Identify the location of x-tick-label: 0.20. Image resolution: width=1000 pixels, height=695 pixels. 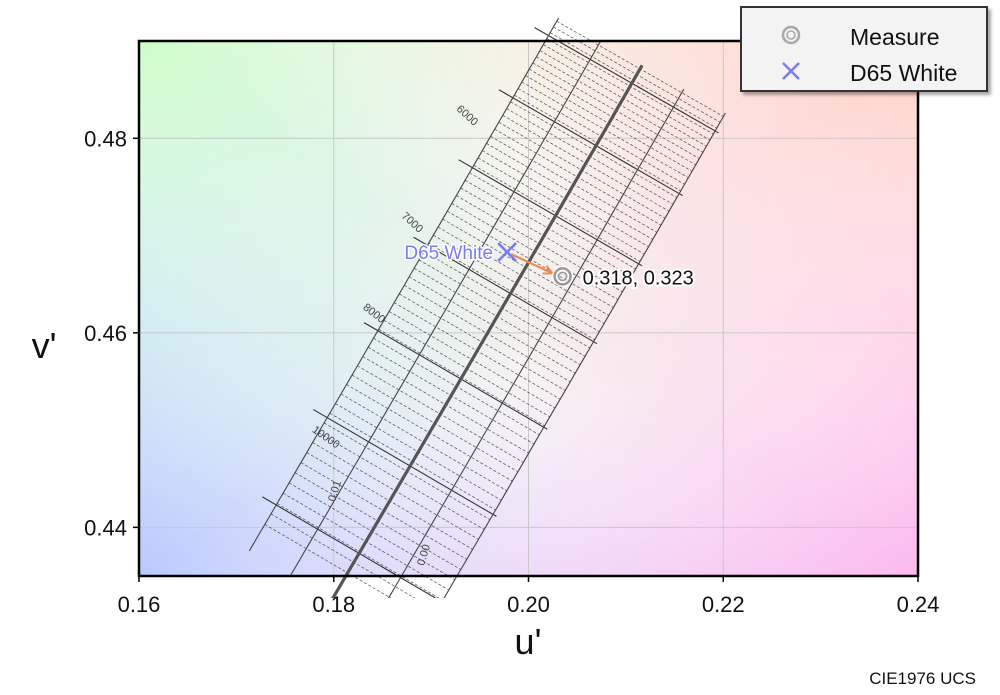
(528, 604).